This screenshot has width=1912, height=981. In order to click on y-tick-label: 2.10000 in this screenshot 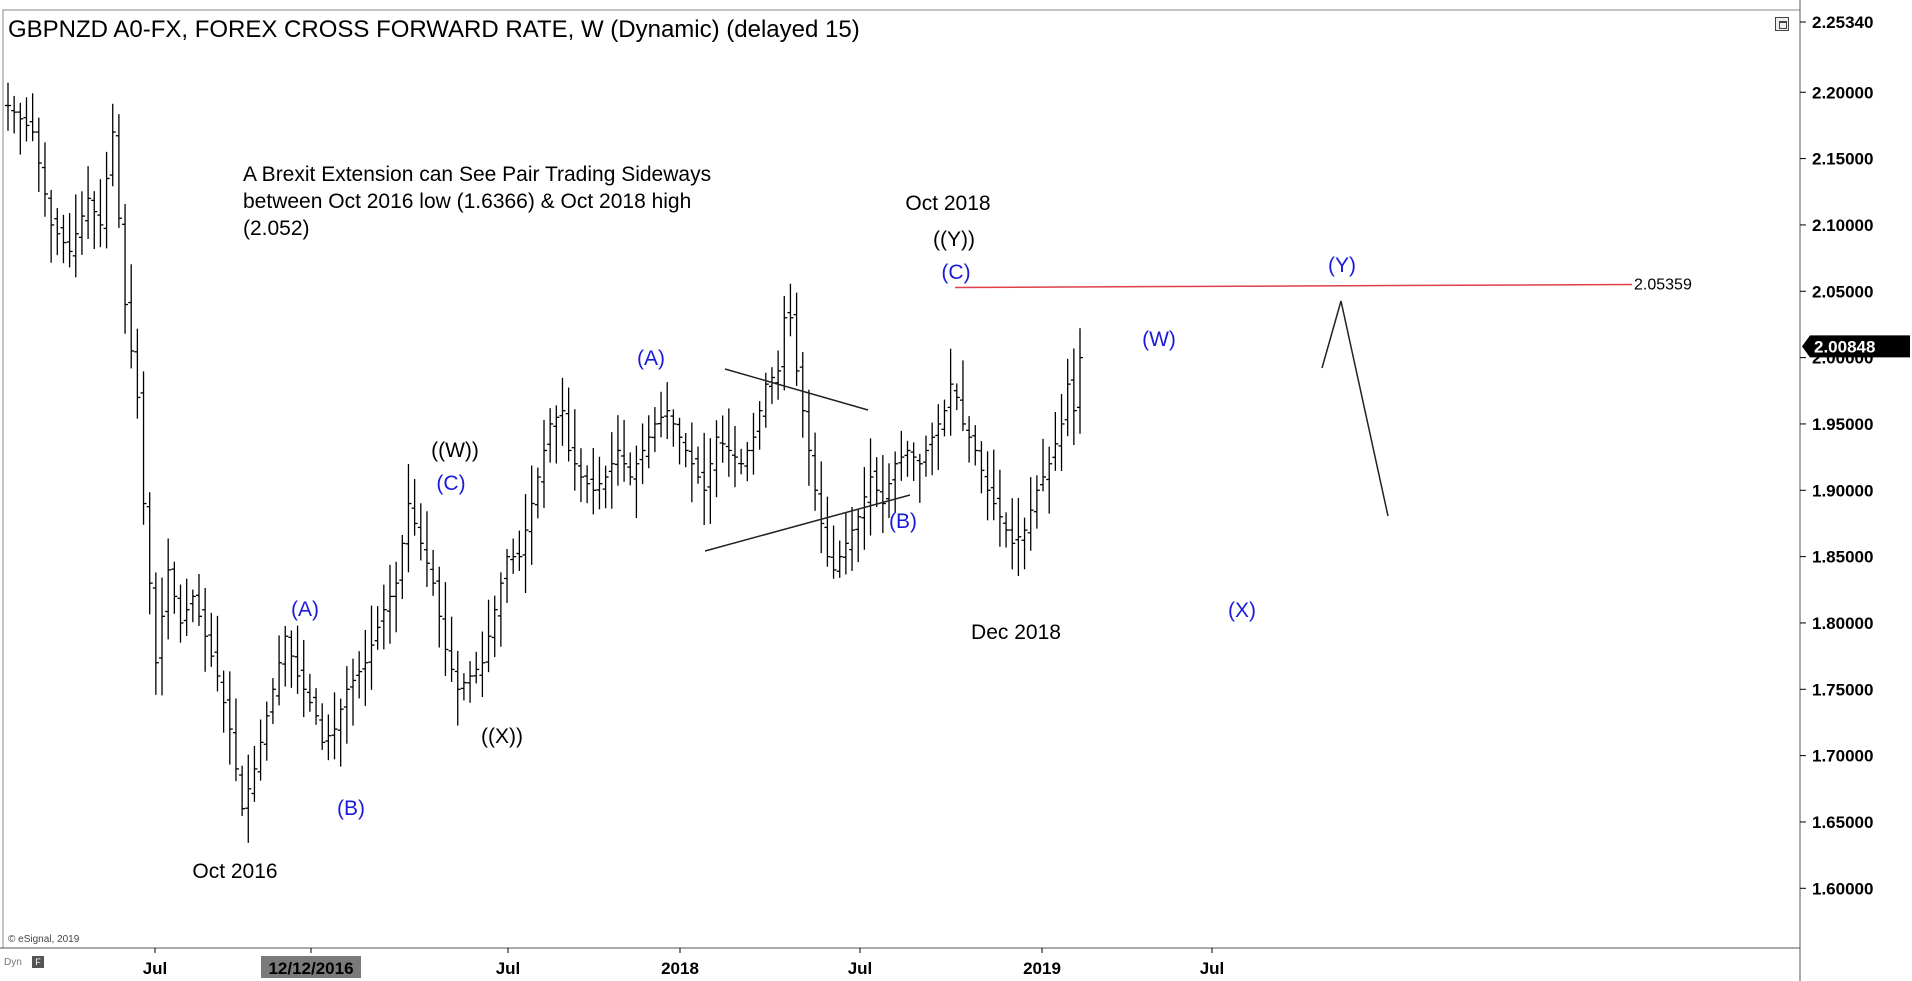, I will do `click(1842, 225)`.